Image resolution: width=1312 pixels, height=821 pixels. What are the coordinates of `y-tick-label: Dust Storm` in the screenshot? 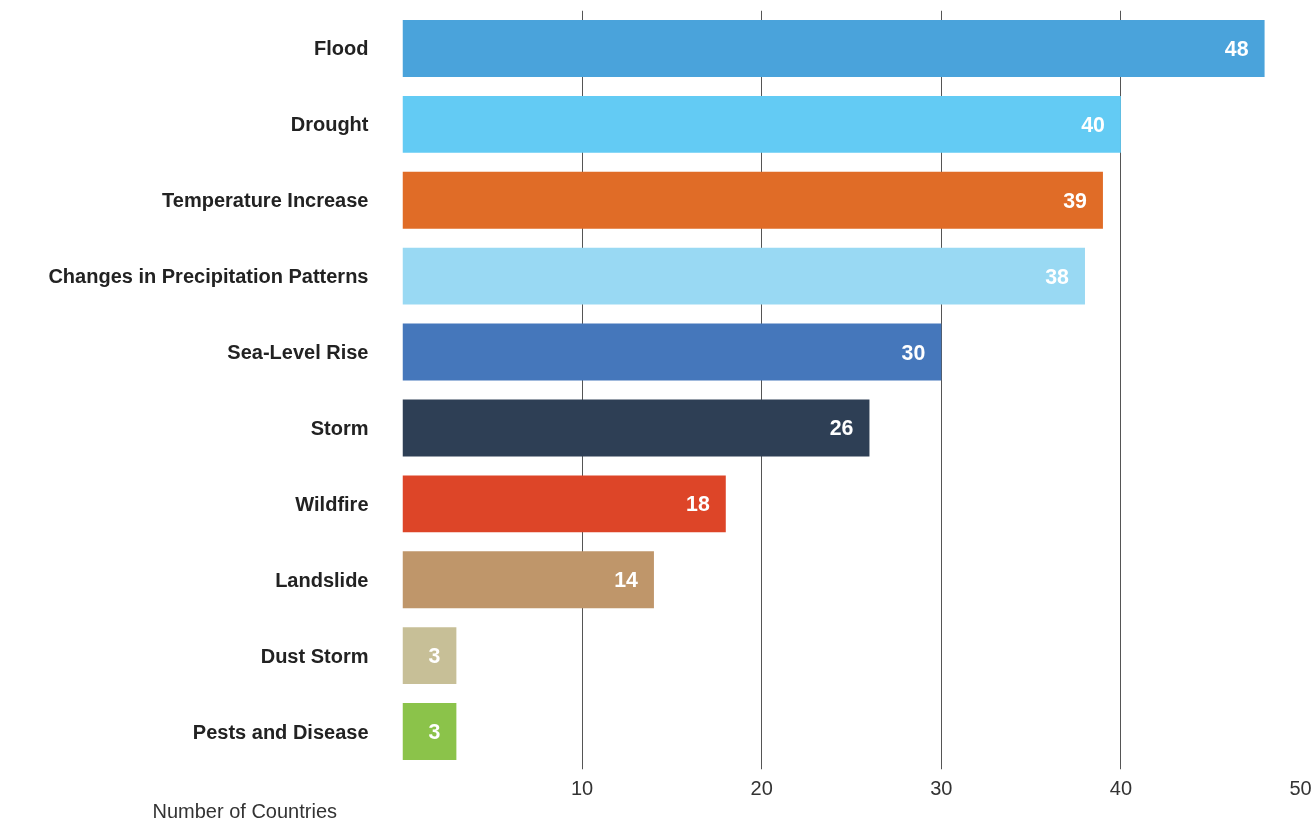 It's located at (314, 655).